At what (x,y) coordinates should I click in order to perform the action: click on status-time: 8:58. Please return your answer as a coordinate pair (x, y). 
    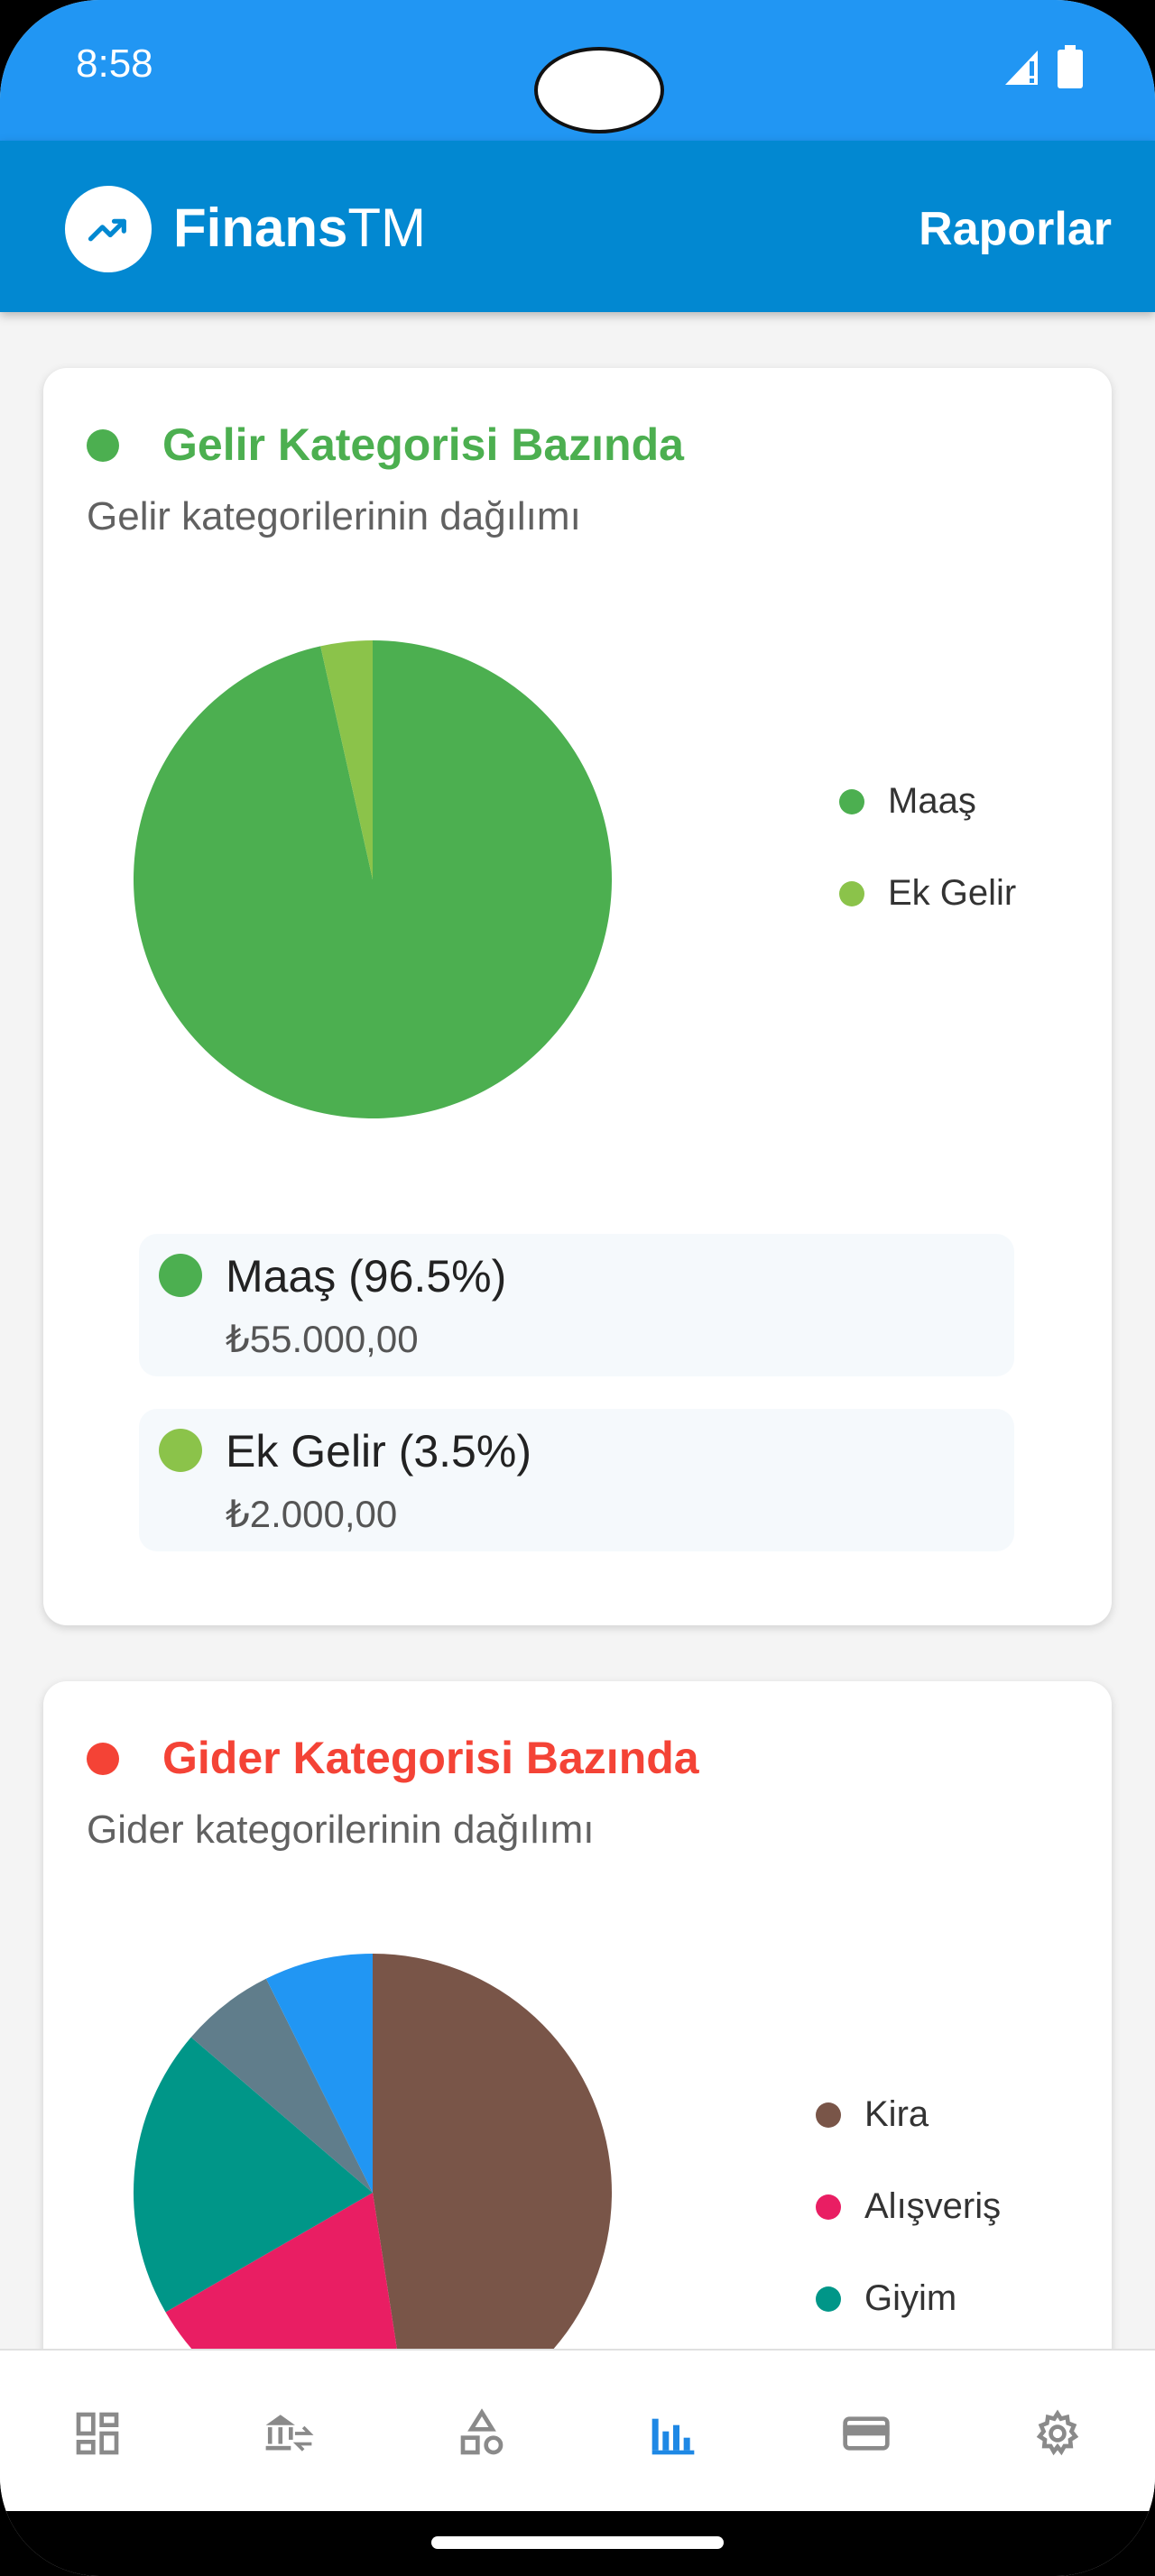
    Looking at the image, I should click on (114, 64).